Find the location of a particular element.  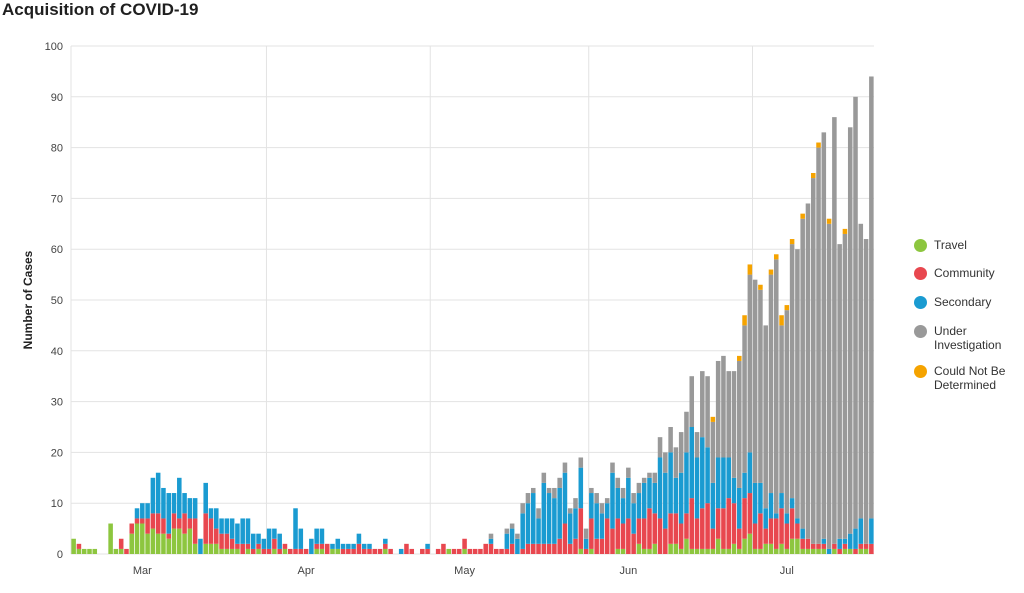

legend-swatch is located at coordinates (920, 245).